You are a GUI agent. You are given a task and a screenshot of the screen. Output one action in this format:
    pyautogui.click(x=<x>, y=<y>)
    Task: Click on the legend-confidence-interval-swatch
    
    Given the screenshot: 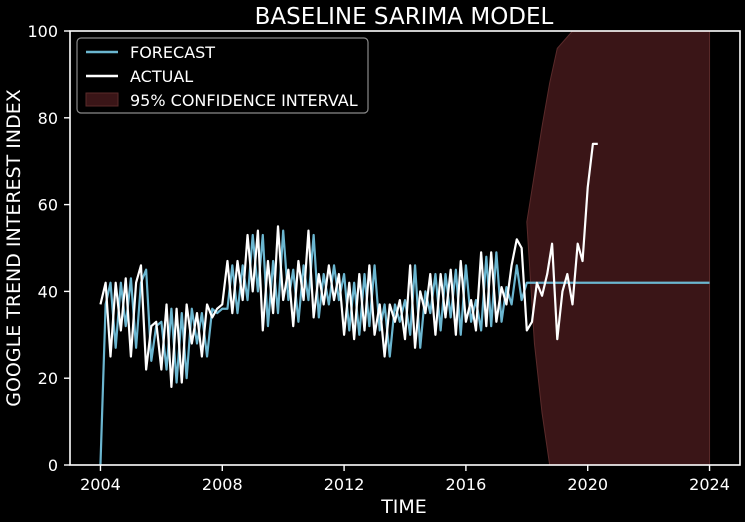 What is the action you would take?
    pyautogui.click(x=102, y=99)
    